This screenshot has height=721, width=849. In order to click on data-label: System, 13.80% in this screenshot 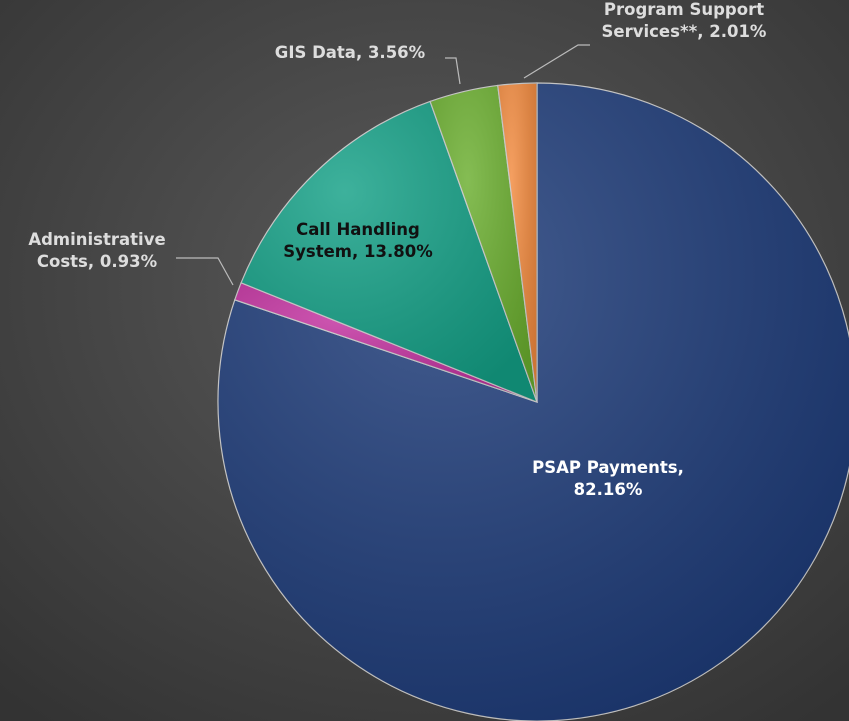, I will do `click(358, 251)`.